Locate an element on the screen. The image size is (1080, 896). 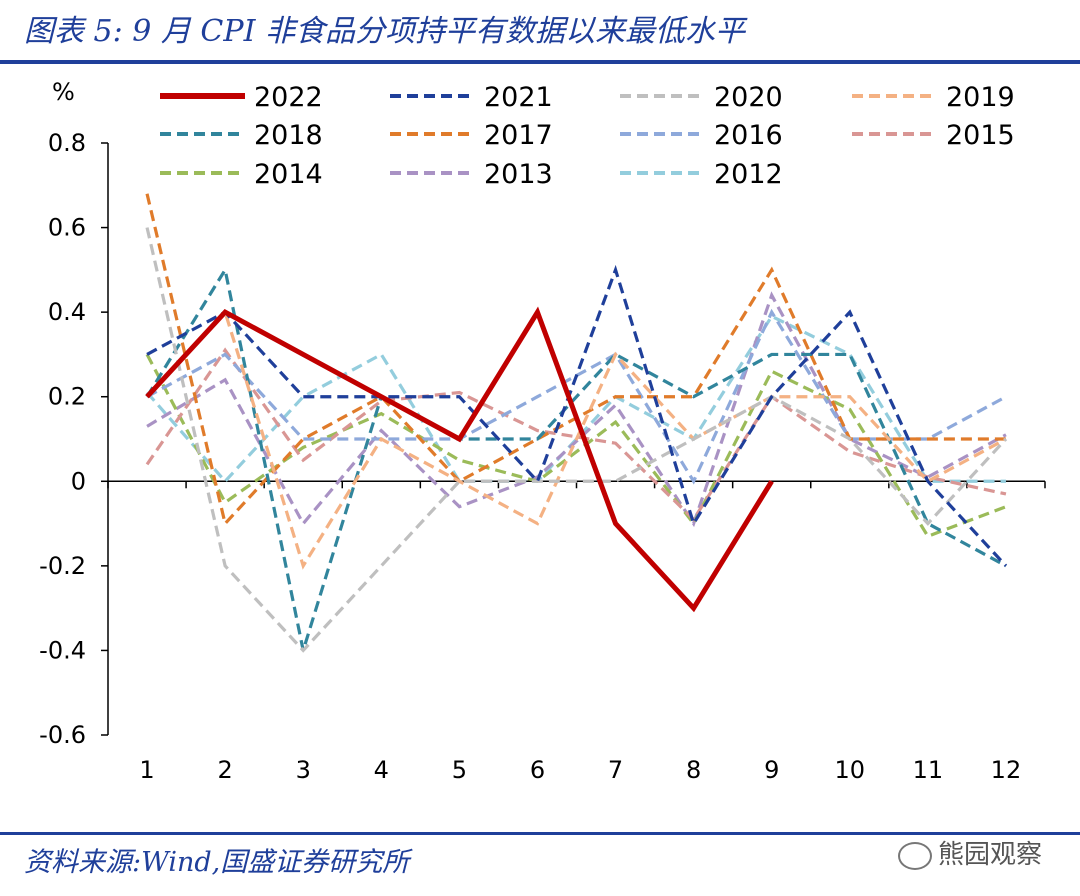
y-tick-label: 0.6 is located at coordinates (67, 228).